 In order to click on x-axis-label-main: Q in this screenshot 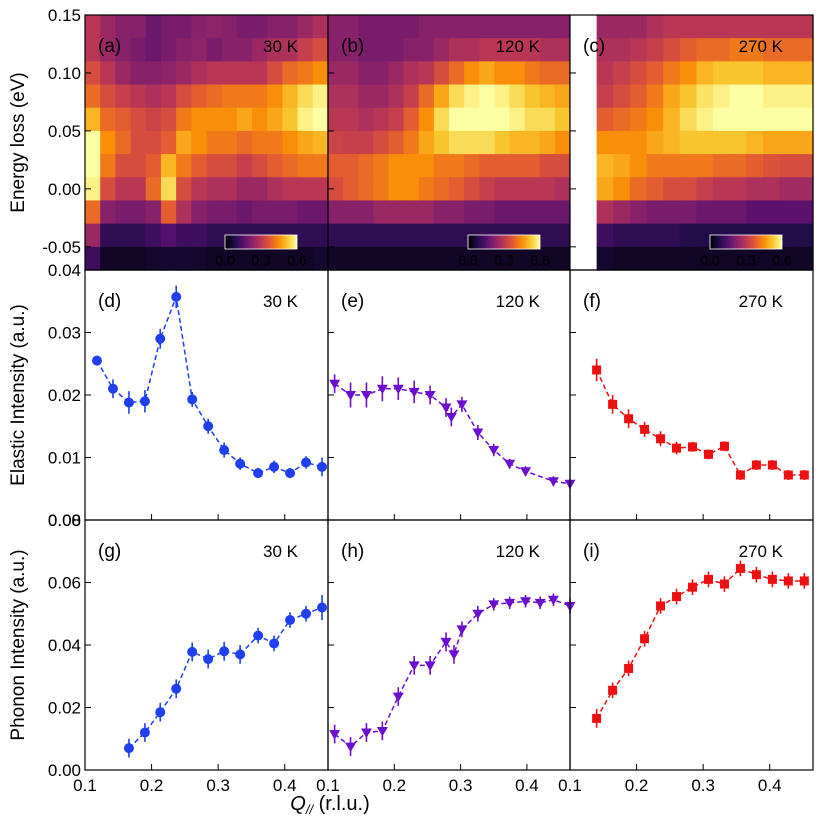, I will do `click(298, 804)`.